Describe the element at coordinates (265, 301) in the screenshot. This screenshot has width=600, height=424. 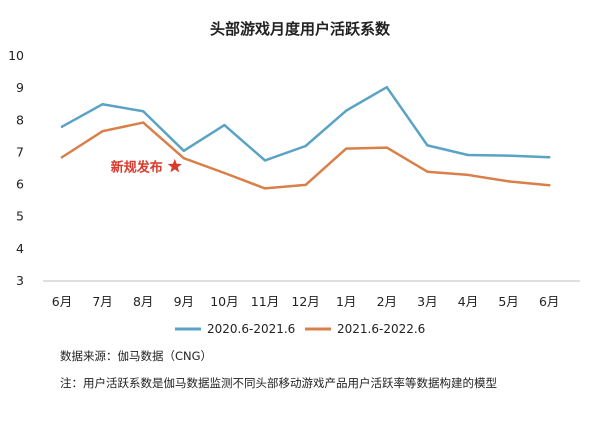
I see `x-tick-label: 11月` at that location.